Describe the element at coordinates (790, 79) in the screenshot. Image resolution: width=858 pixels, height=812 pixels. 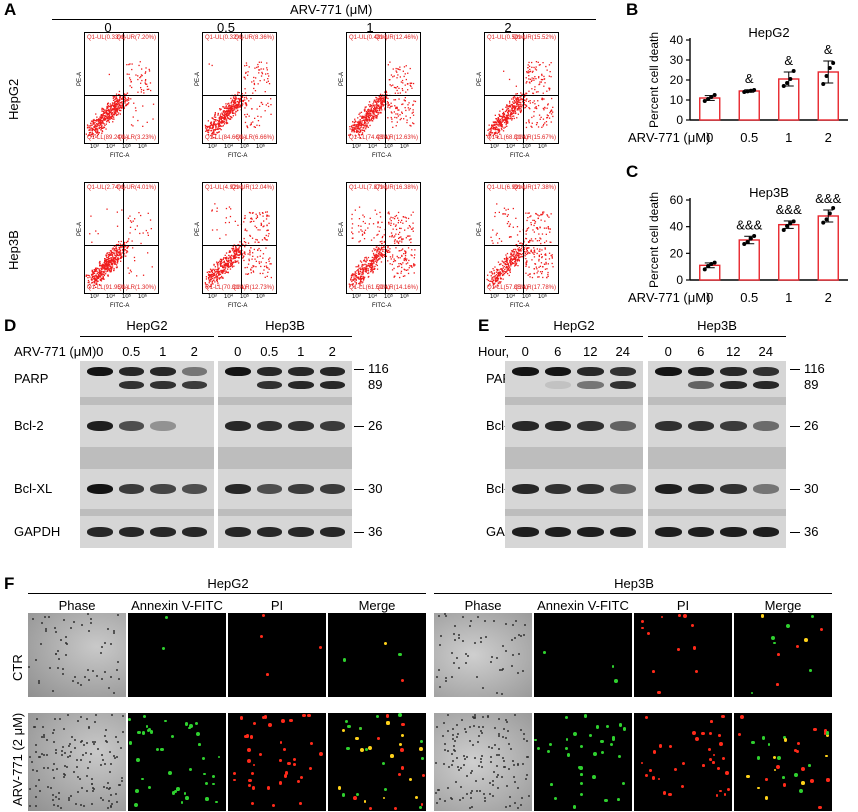
I see `data-point` at that location.